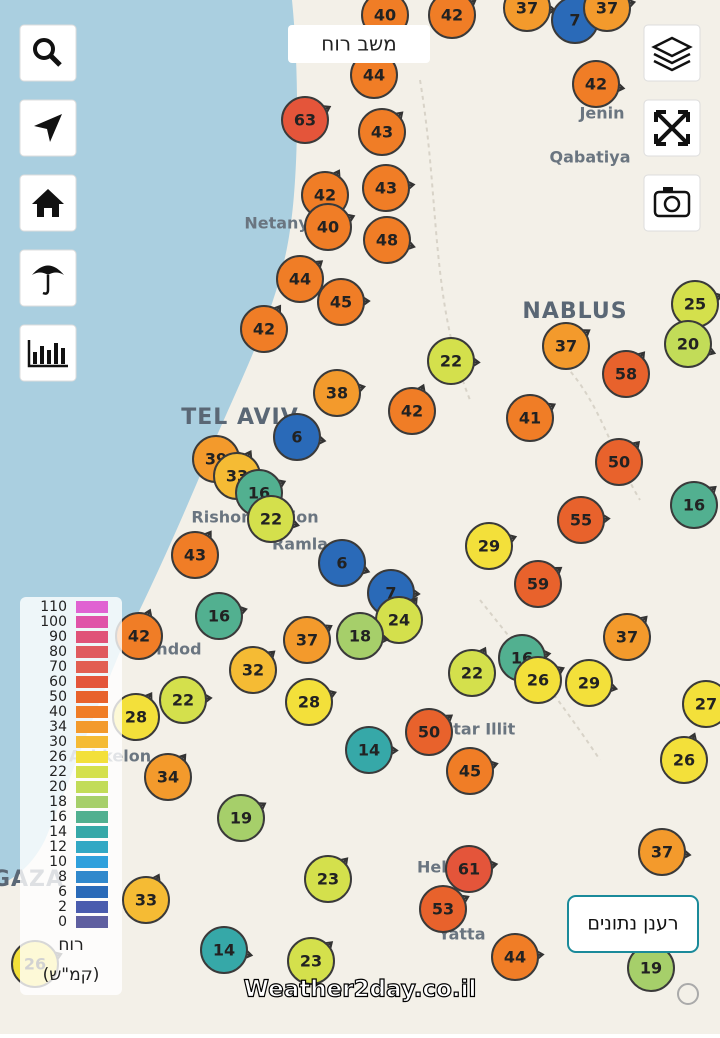 This screenshot has width=720, height=1038. I want to click on station-value: 23, so click(328, 879).